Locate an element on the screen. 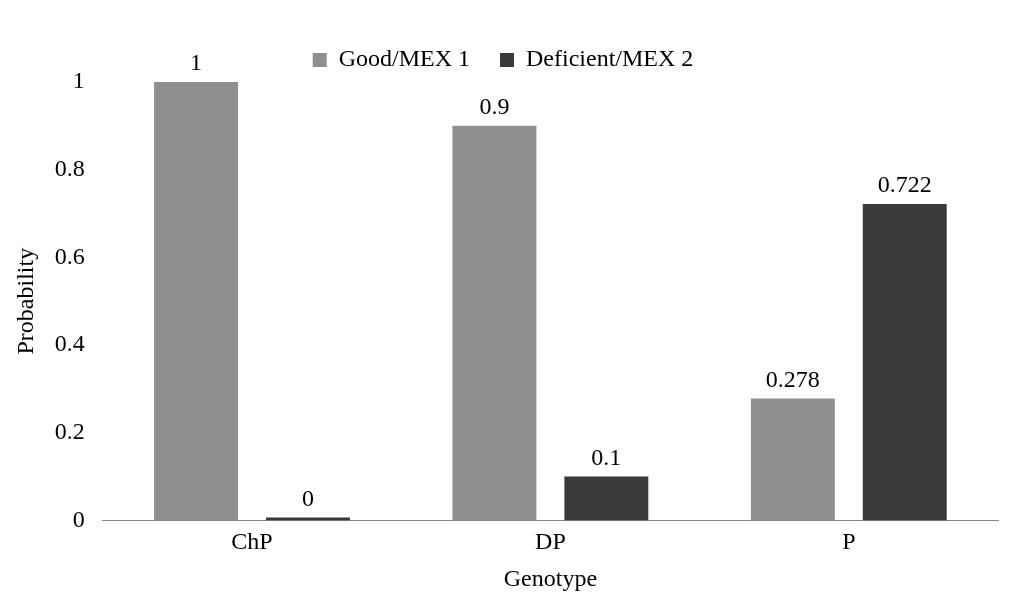  x-axis-title: Genotype is located at coordinates (550, 577).